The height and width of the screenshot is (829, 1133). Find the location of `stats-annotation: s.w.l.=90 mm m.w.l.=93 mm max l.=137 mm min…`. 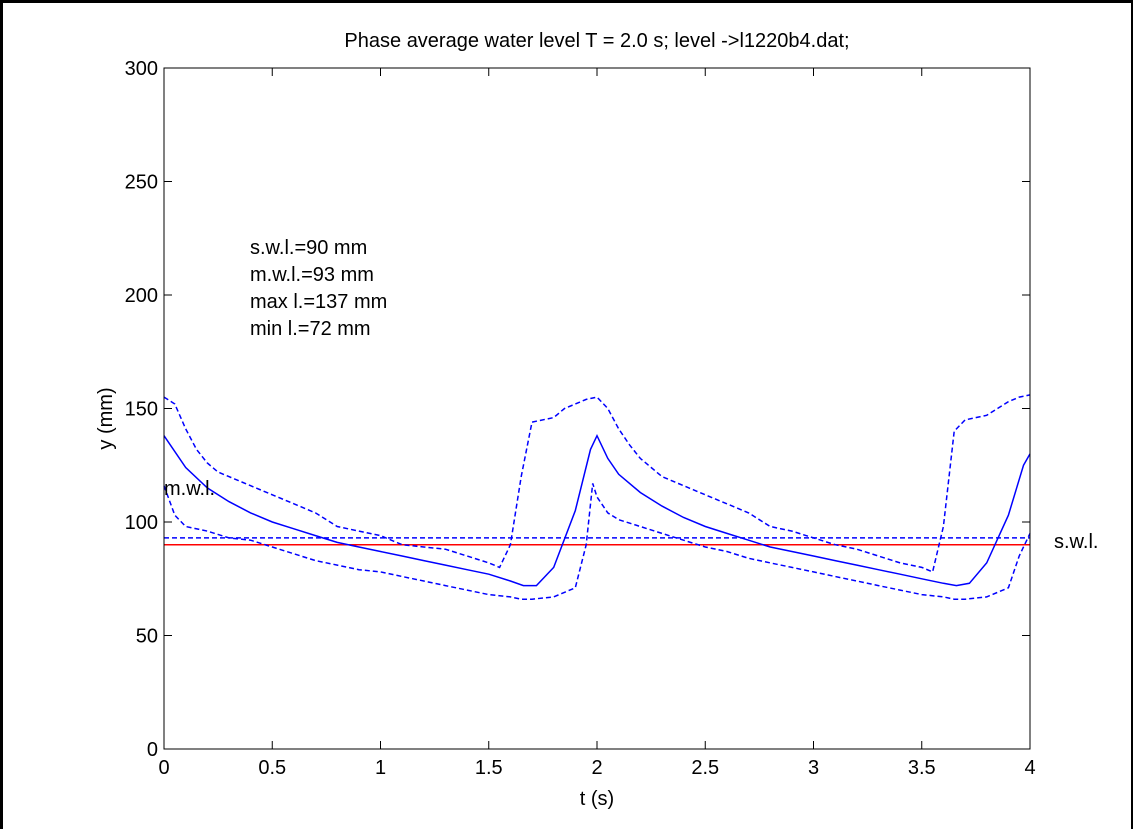

stats-annotation: s.w.l.=90 mm m.w.l.=93 mm max l.=137 mm min… is located at coordinates (318, 288).